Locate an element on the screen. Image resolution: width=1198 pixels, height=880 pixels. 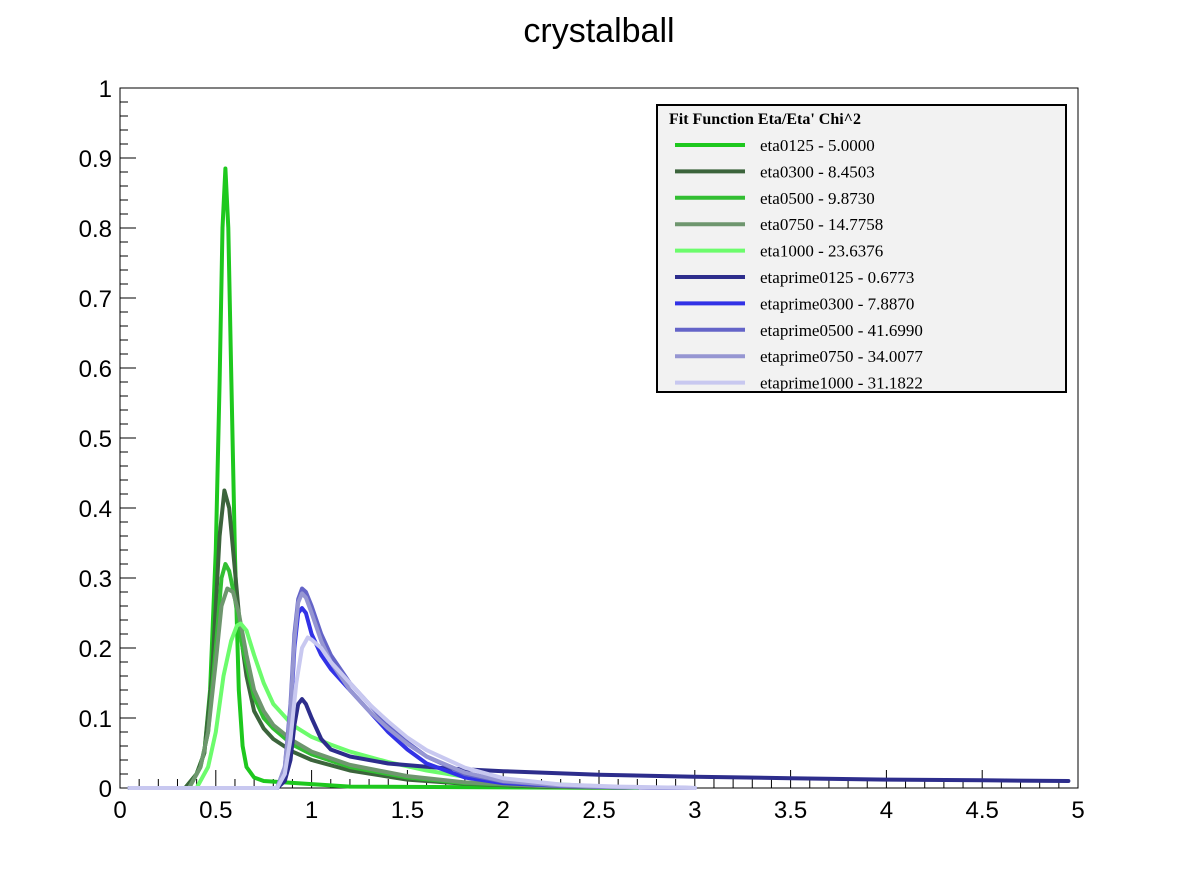
legend-label-5: etaprime0125 - 0.6773 is located at coordinates (837, 277).